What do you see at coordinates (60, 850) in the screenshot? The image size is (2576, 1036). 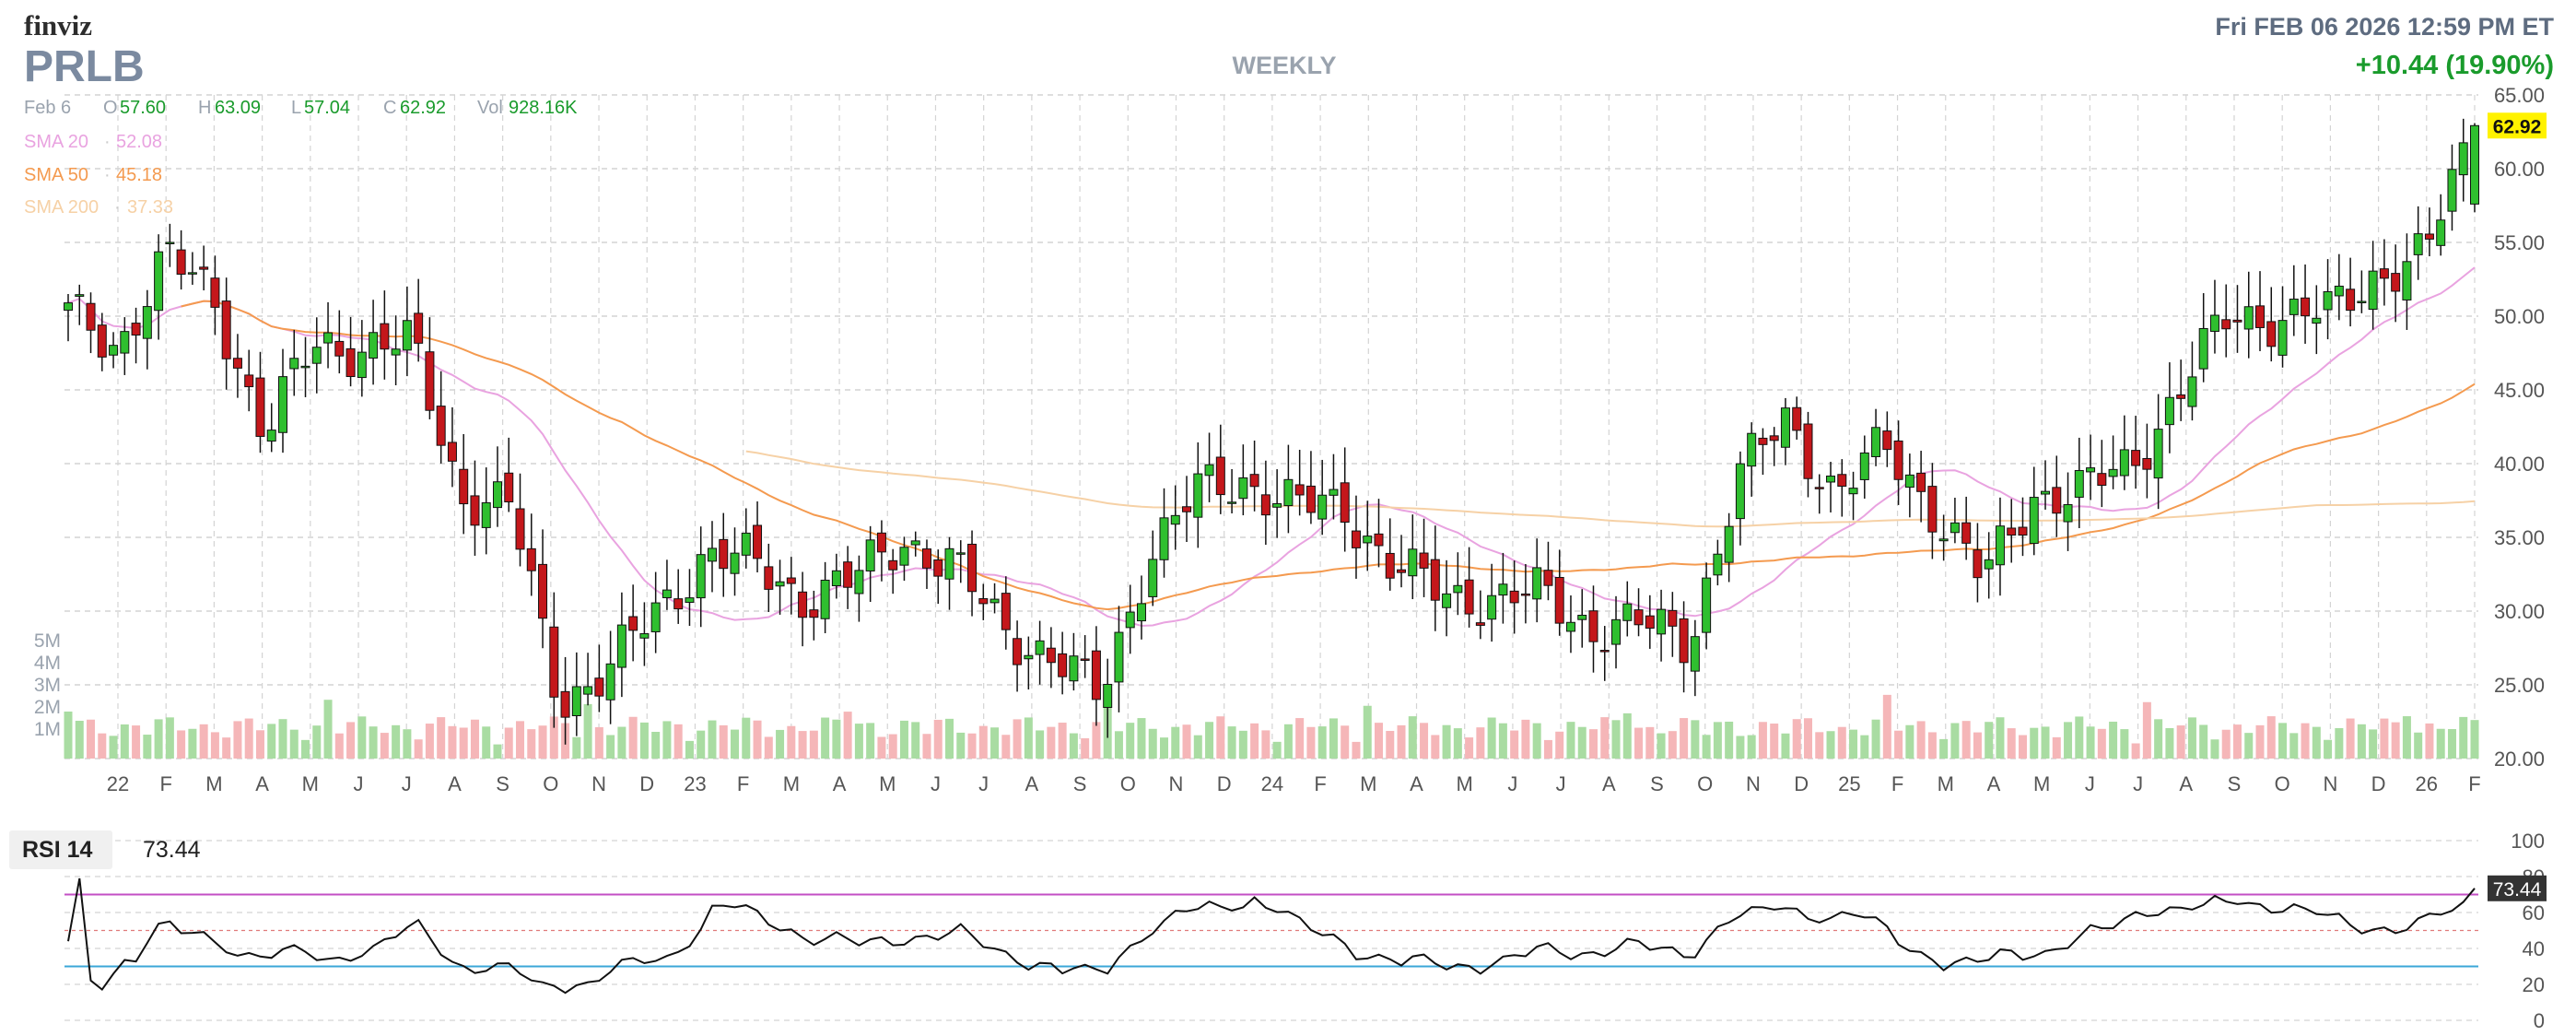 I see `rsi-label-box` at bounding box center [60, 850].